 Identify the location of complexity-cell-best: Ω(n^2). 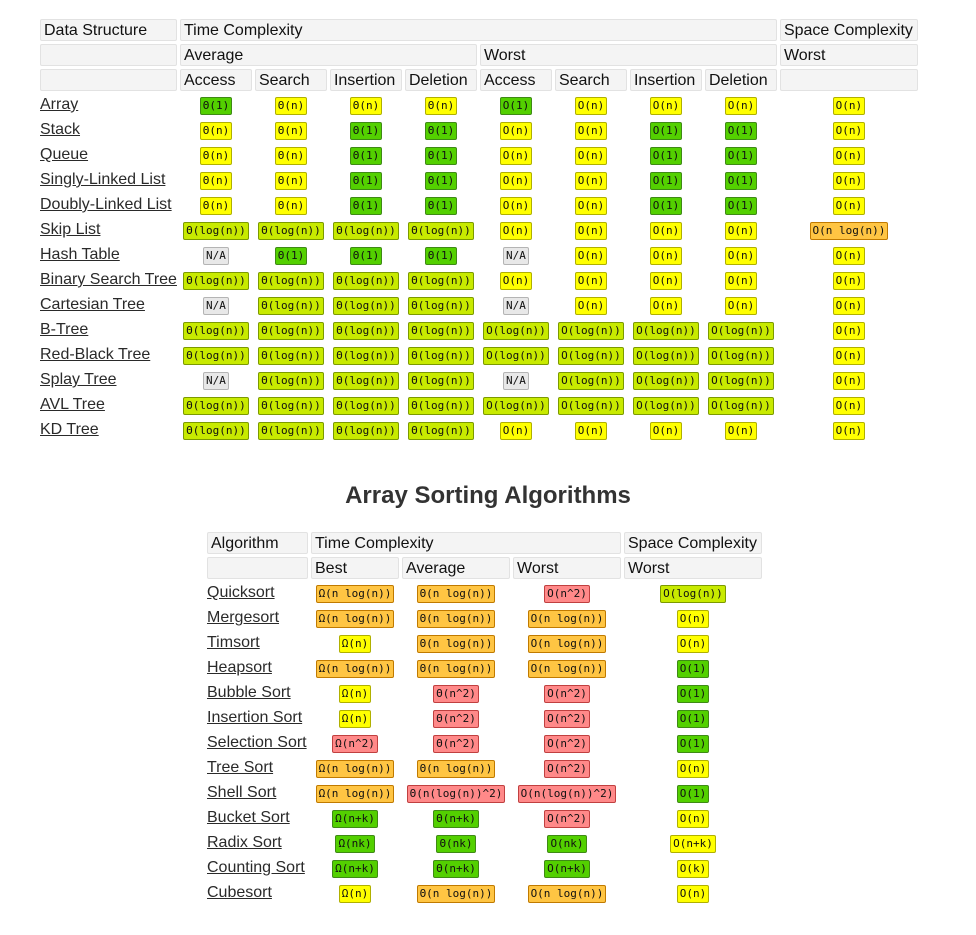
(355, 743).